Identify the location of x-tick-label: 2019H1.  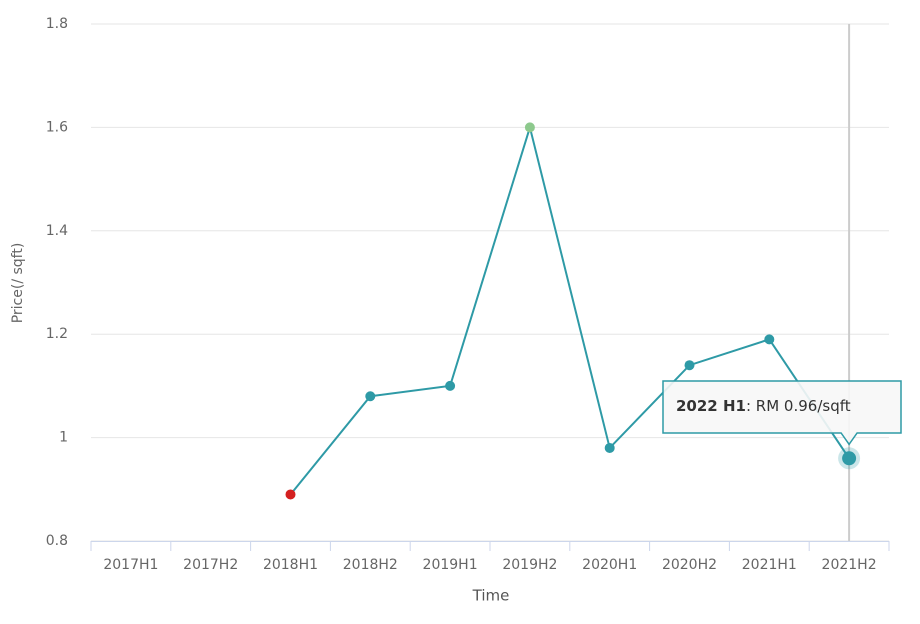
(450, 565).